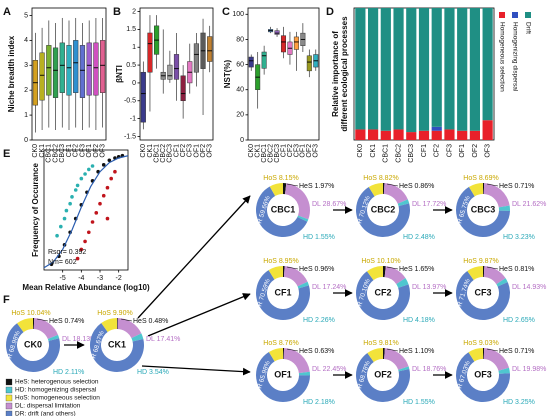 This screenshot has height=416, width=550. What do you see at coordinates (316, 186) in the screenshot?
I see `value-label: HeS 1.97%` at bounding box center [316, 186].